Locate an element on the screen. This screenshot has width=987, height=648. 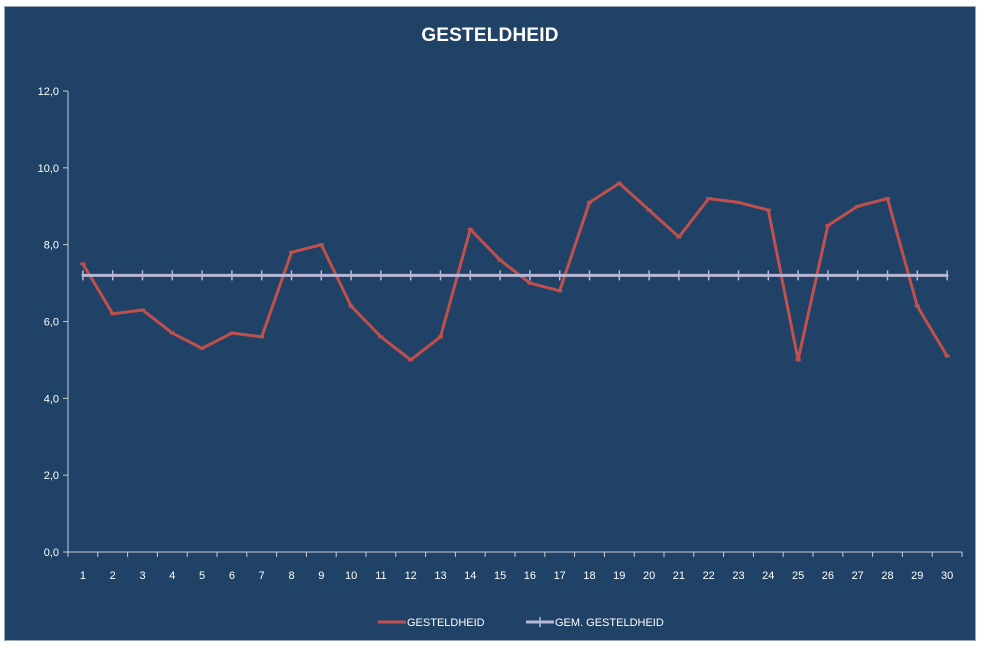
x-tick-label: 18 is located at coordinates (589, 576).